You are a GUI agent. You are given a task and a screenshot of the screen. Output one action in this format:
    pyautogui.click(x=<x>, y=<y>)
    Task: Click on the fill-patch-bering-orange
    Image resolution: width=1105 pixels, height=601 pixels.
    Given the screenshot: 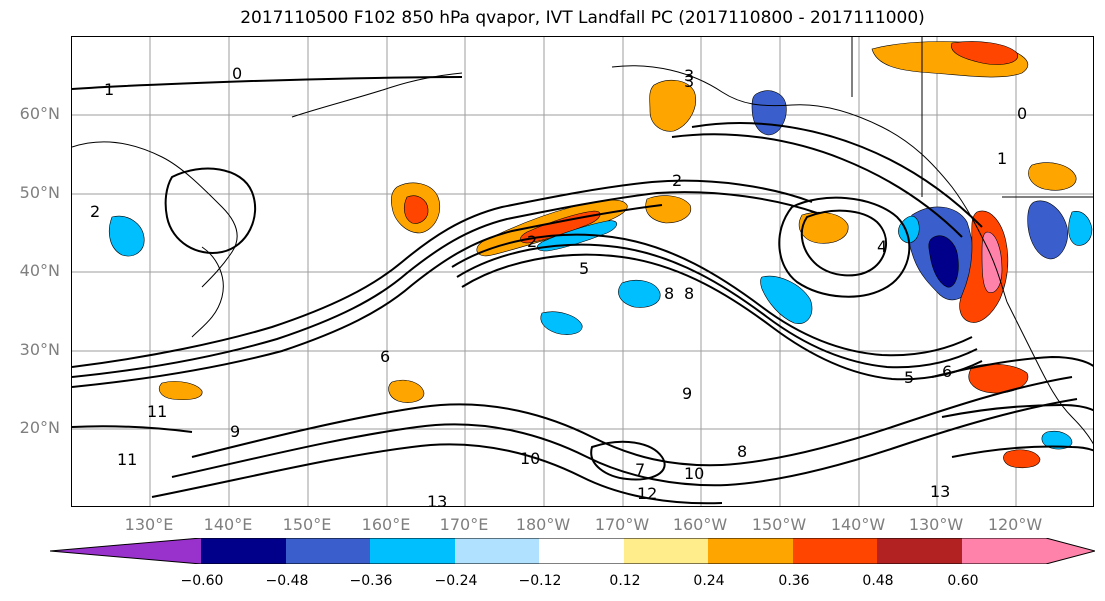 What is the action you would take?
    pyautogui.click(x=672, y=105)
    